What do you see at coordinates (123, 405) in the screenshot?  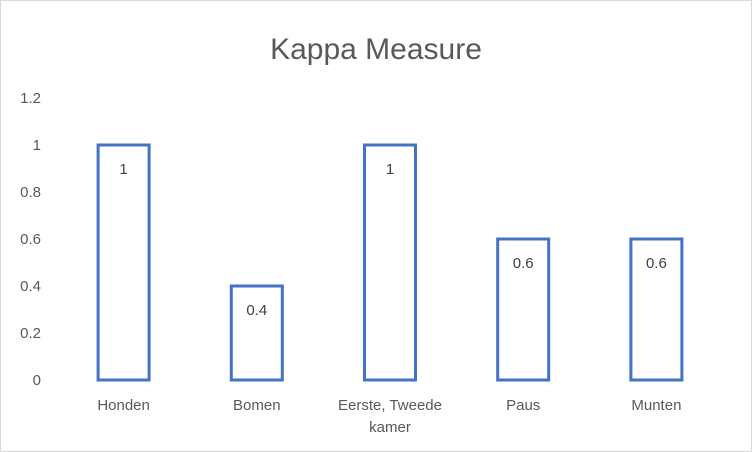 I see `x-category-label: Honden` at bounding box center [123, 405].